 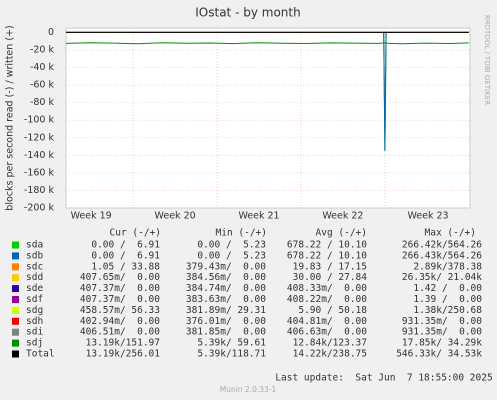 I want to click on x-tick-label: Week 22, so click(x=342, y=216).